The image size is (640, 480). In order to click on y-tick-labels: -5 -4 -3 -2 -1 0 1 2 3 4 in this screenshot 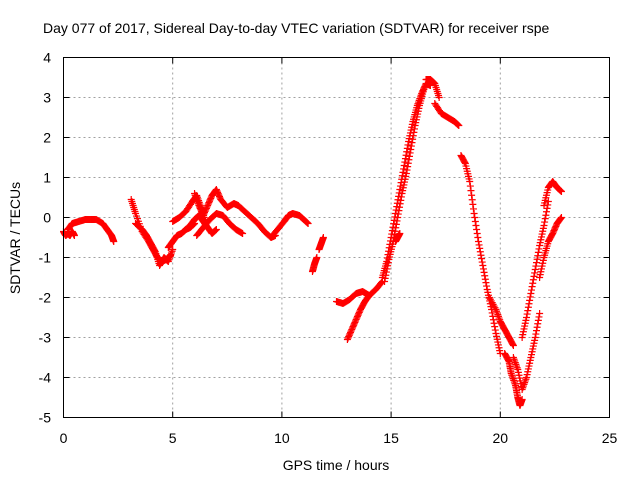, I will do `click(45, 238)`.